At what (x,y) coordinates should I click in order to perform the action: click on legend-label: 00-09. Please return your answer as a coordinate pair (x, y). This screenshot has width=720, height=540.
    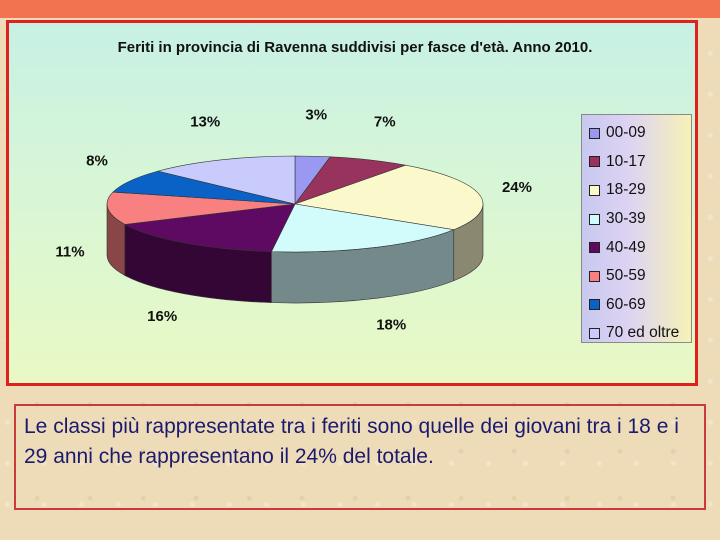
    Looking at the image, I should click on (626, 133).